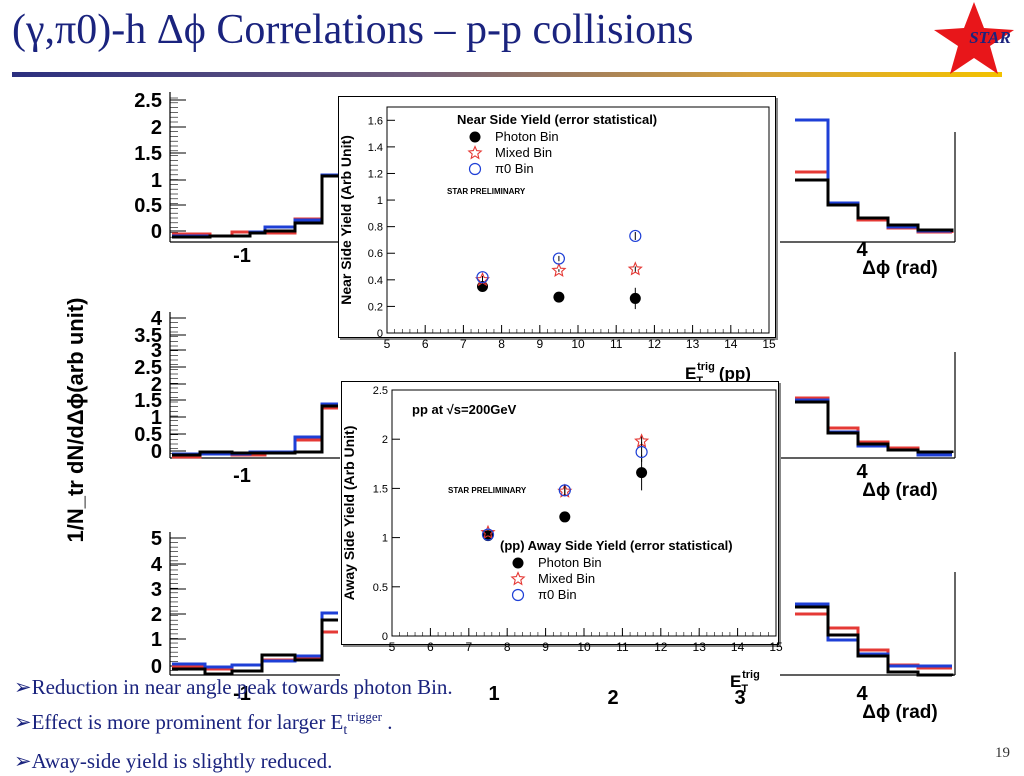  I want to click on bg-x-tick-label: 3, so click(739, 698).